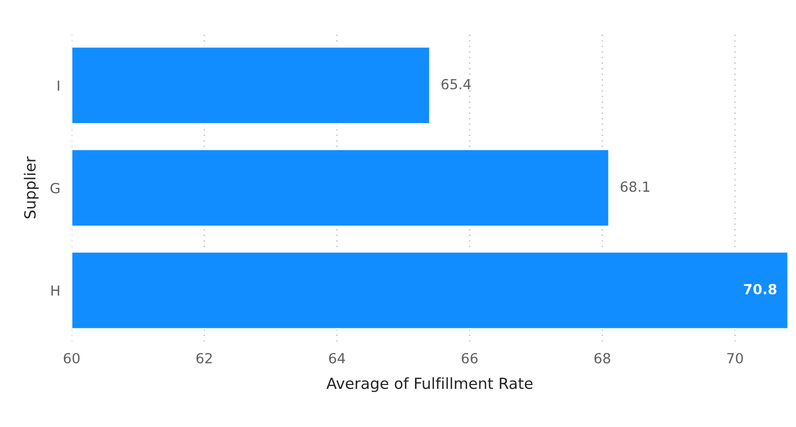 The height and width of the screenshot is (427, 796). What do you see at coordinates (31, 187) in the screenshot?
I see `y-axis-title: Supplier` at bounding box center [31, 187].